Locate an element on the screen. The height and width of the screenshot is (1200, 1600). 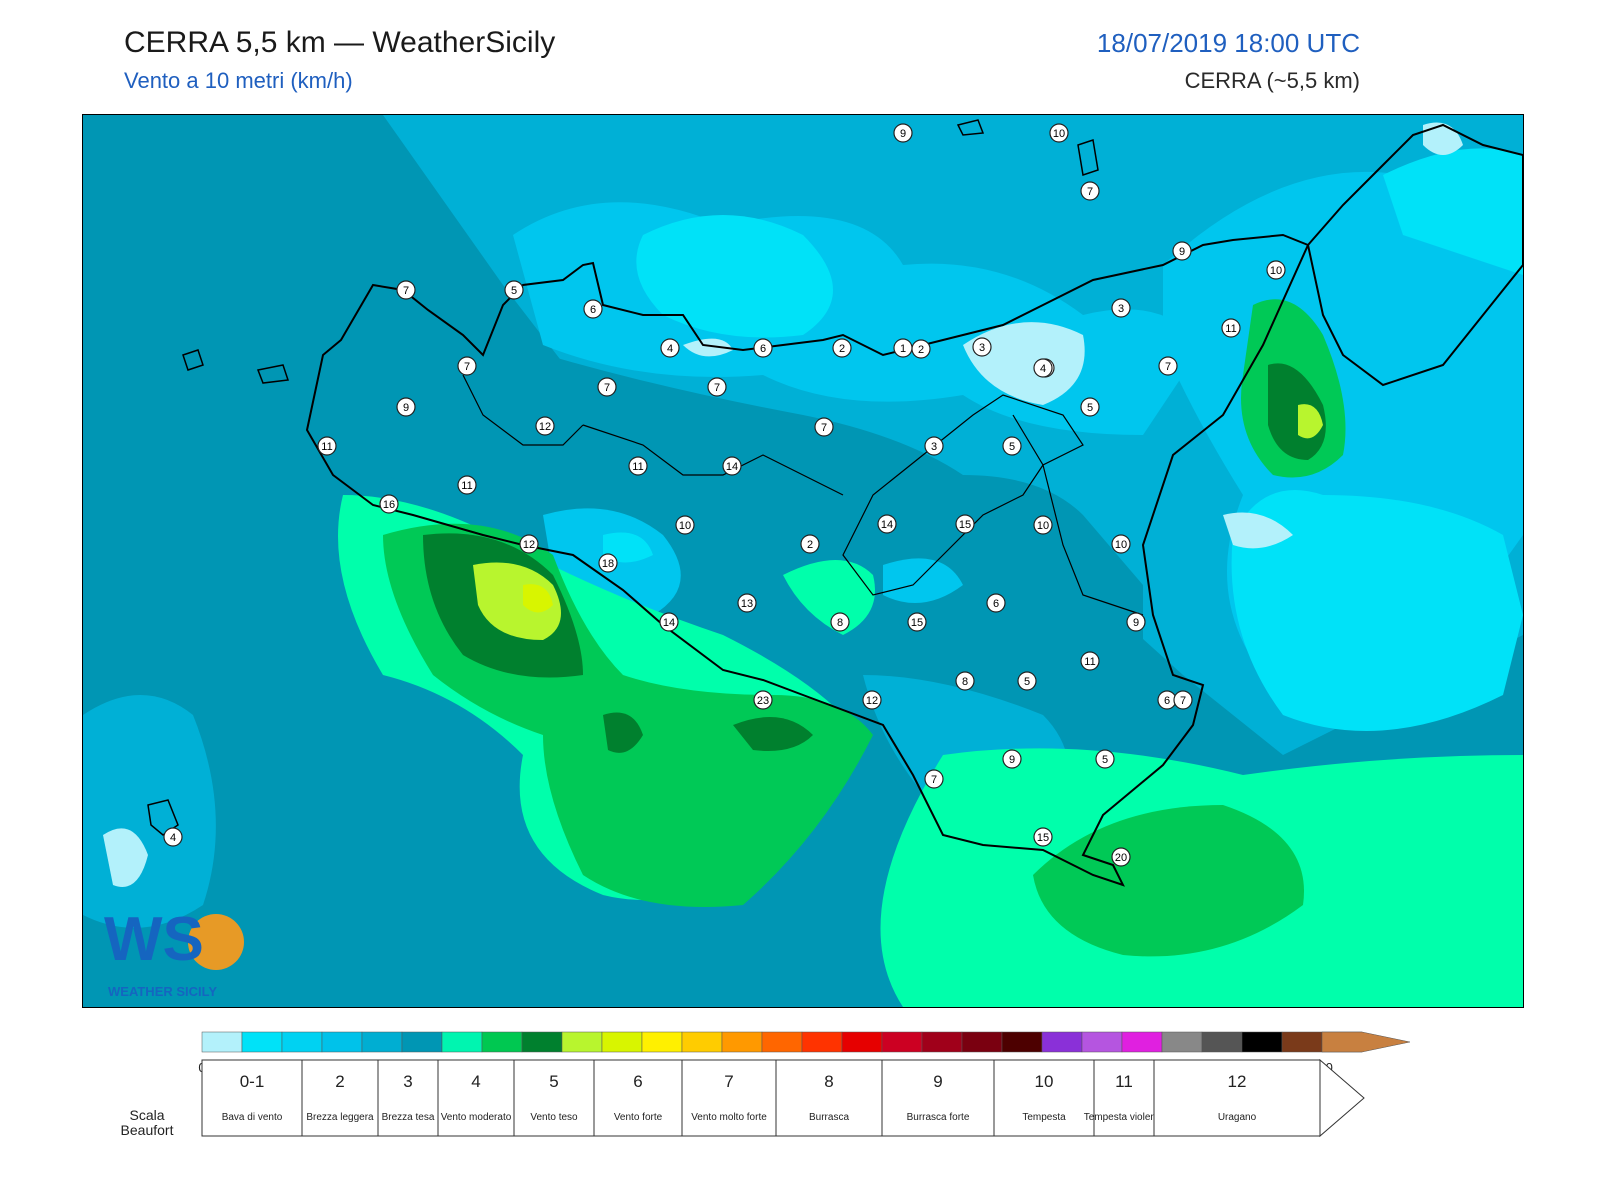
station-value: 3 is located at coordinates (934, 447).